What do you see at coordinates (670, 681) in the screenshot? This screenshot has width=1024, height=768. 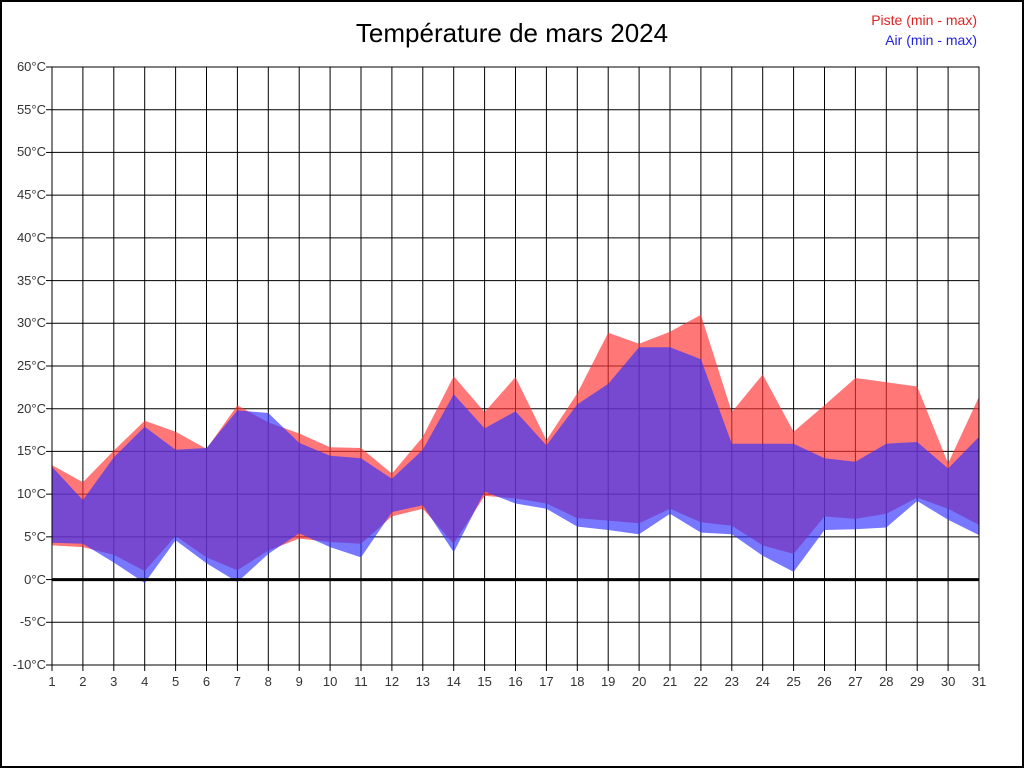 I see `x-tick-label: 21` at bounding box center [670, 681].